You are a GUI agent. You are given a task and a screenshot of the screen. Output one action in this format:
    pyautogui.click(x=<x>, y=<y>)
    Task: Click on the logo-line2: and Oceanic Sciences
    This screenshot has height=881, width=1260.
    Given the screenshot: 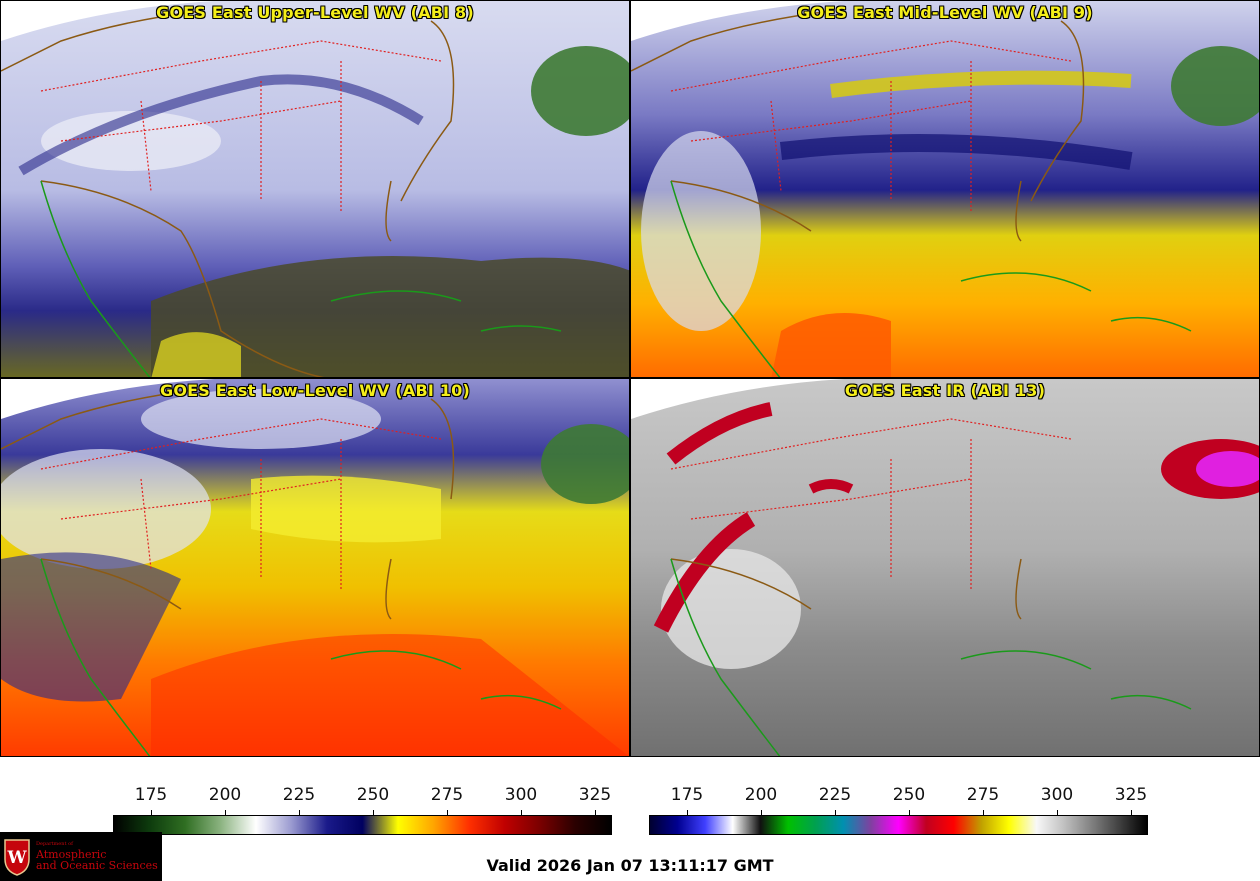 What is the action you would take?
    pyautogui.click(x=97, y=865)
    